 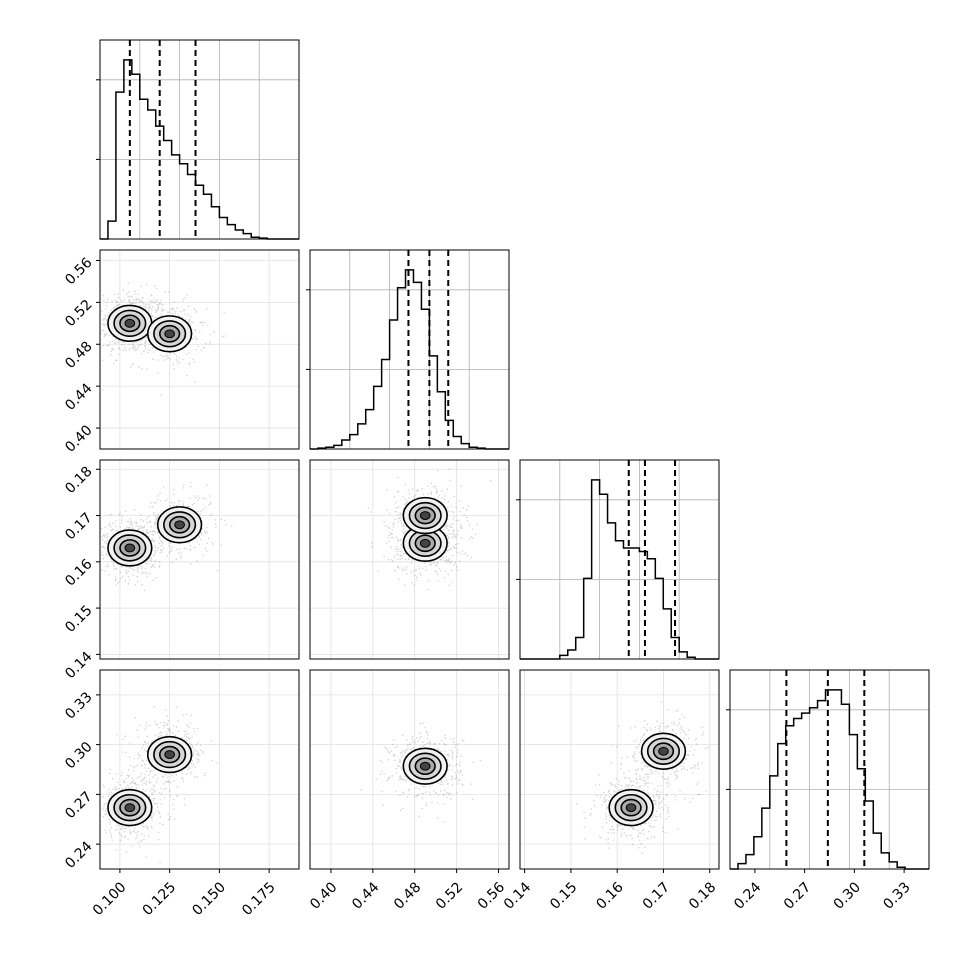 I want to click on x-tick-label: 0.24, so click(x=747, y=895).